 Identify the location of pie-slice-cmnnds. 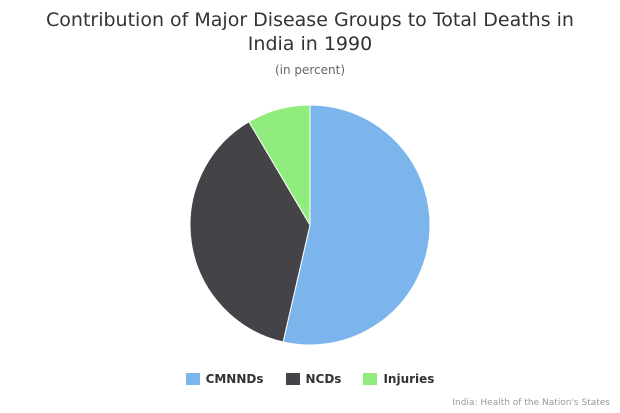
(356, 225).